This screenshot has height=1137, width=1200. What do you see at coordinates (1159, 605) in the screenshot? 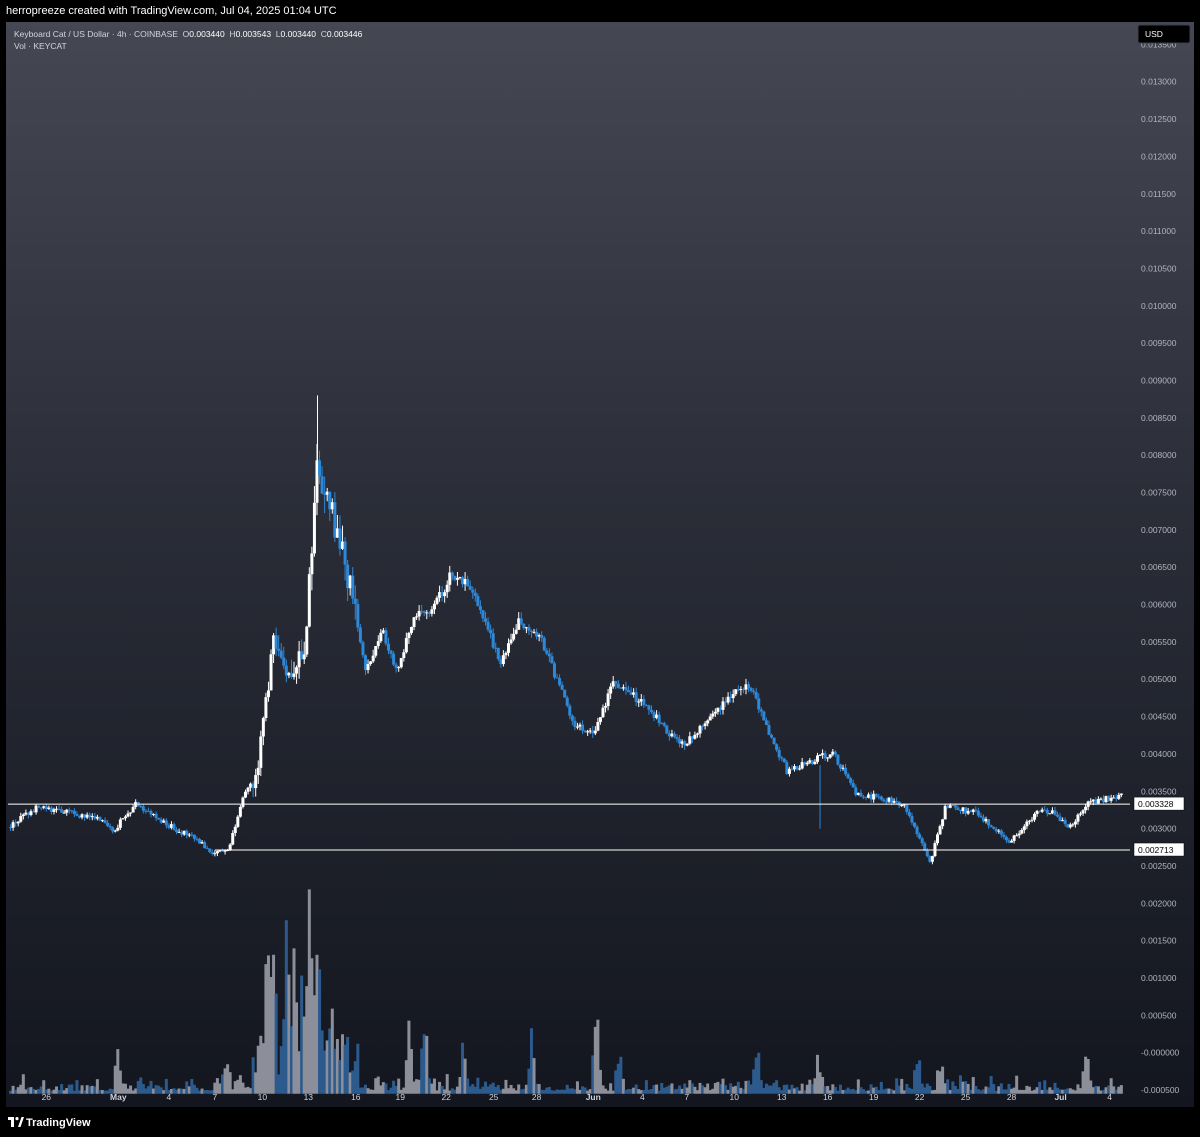
I see `price-tick-label: 0.006000` at bounding box center [1159, 605].